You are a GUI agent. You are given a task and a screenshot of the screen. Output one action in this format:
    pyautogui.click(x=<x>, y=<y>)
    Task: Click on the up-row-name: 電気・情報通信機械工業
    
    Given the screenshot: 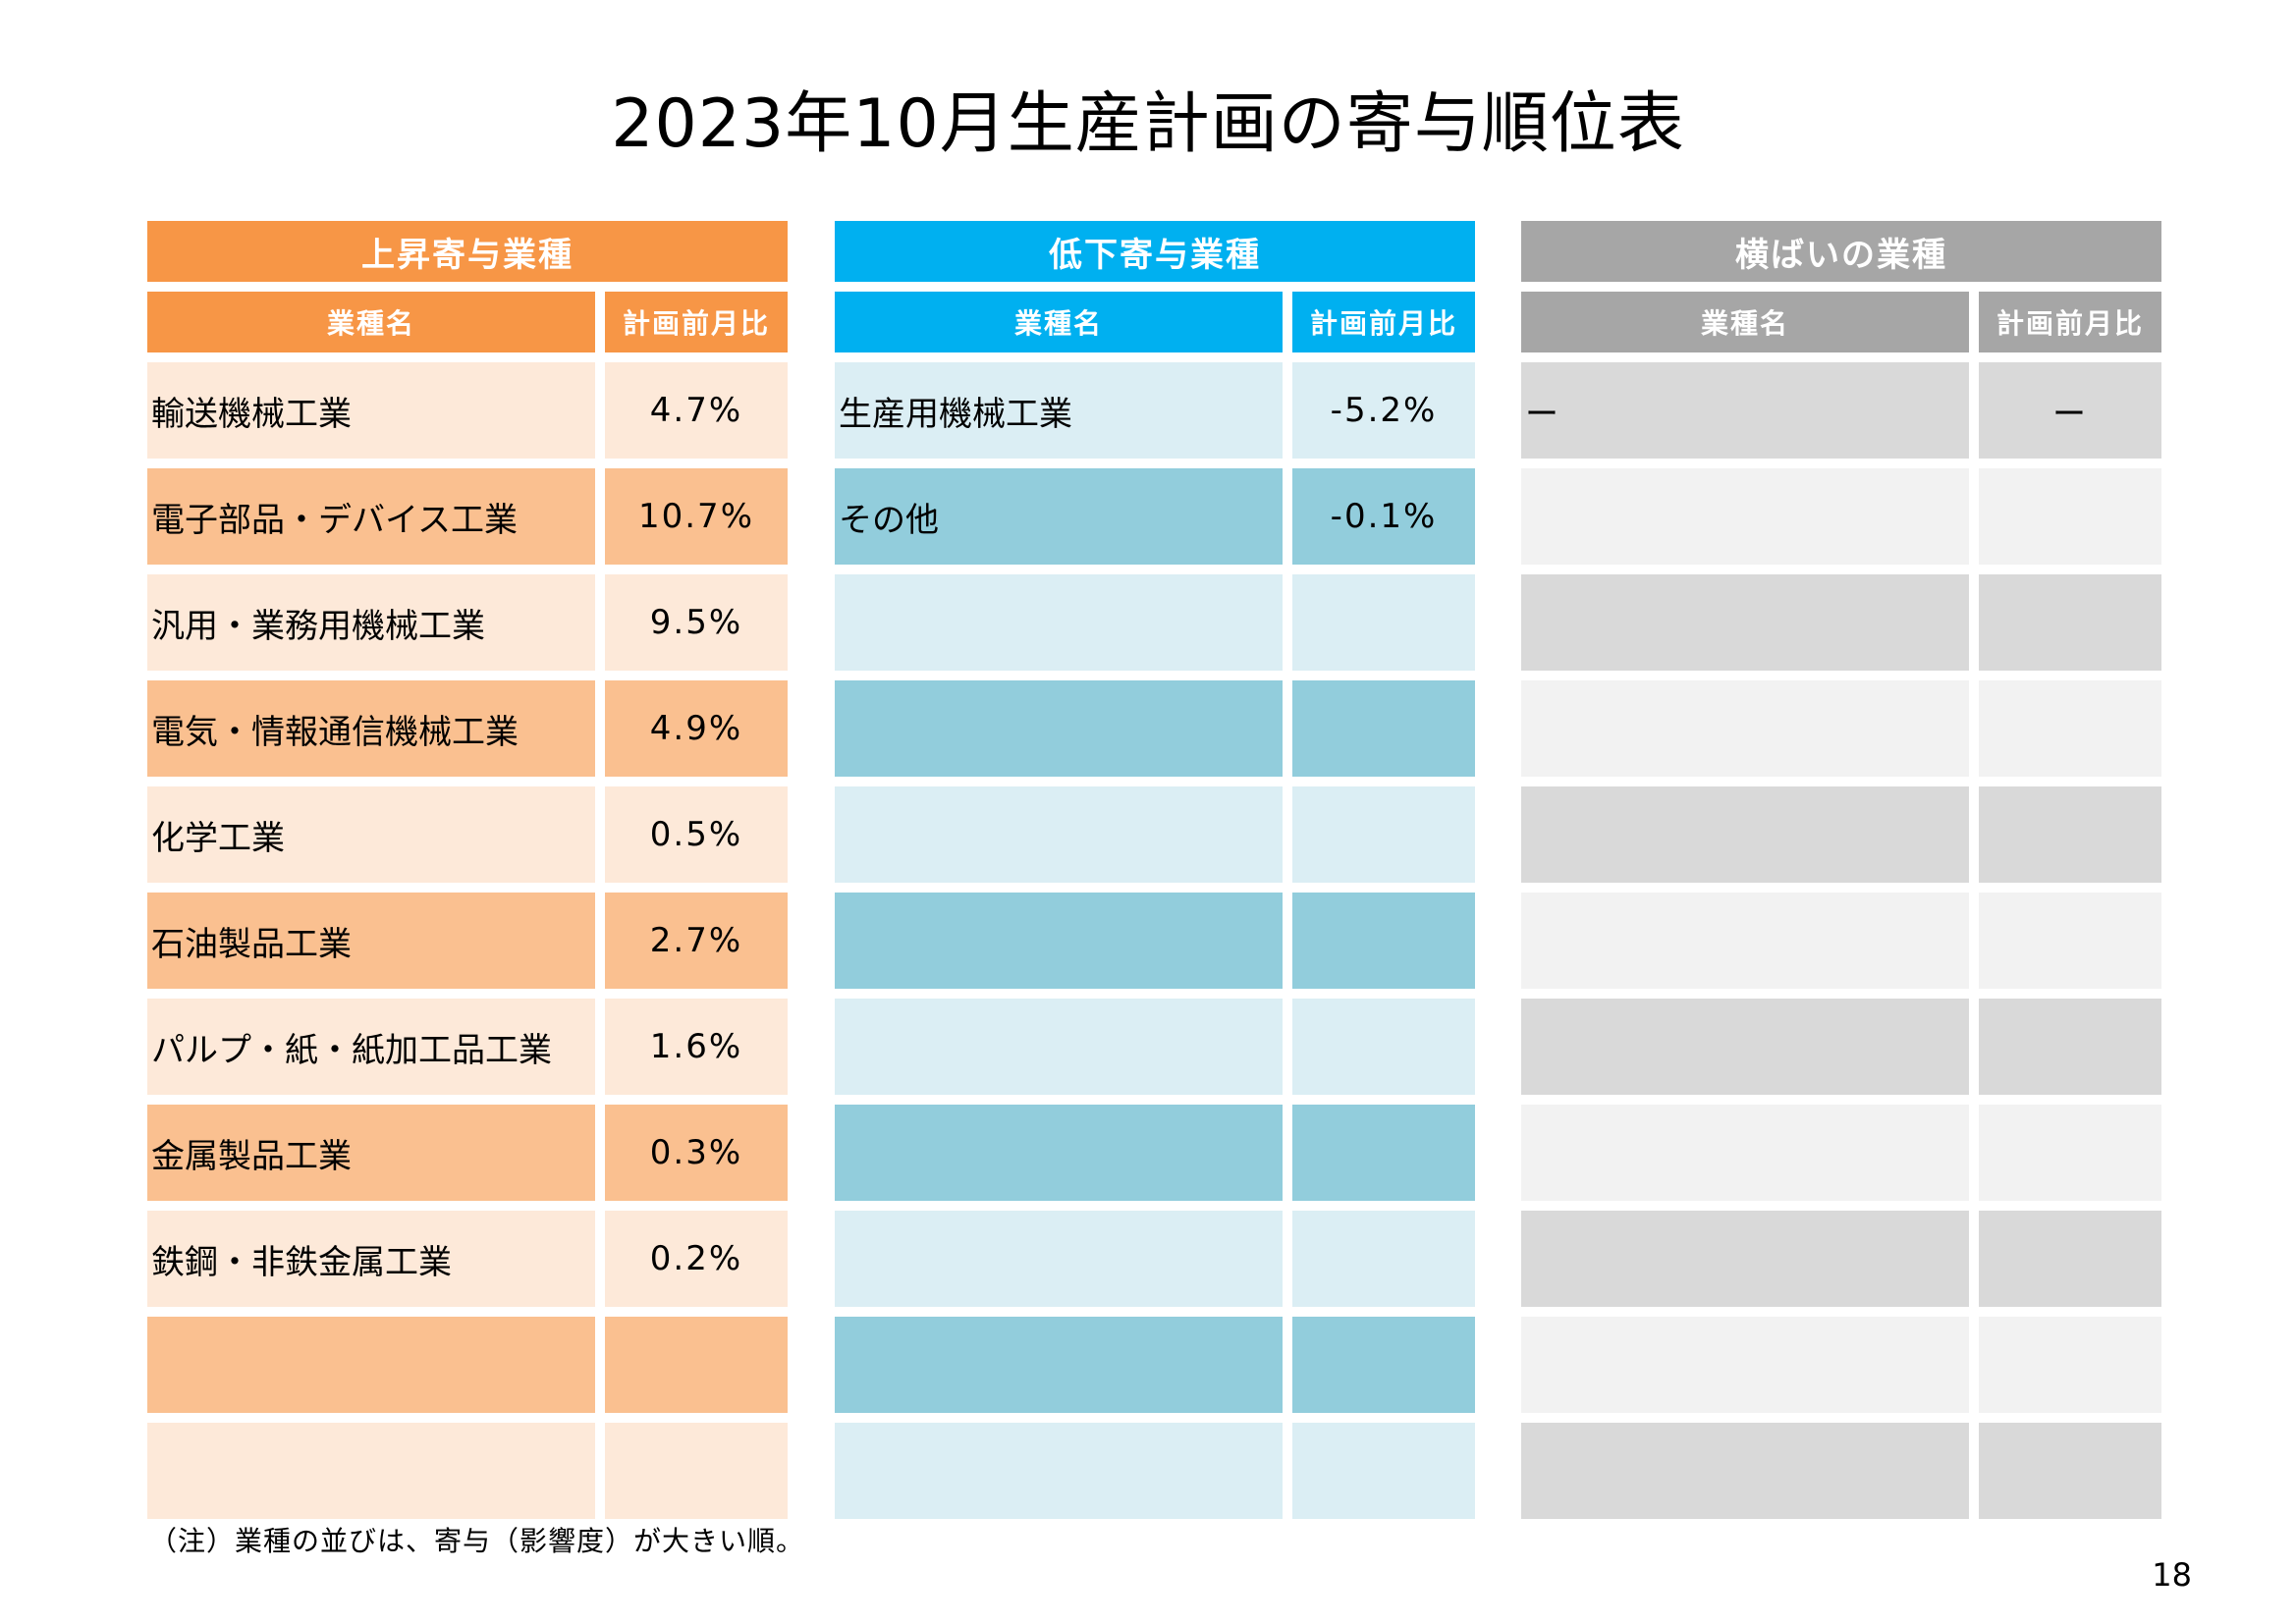 What is the action you would take?
    pyautogui.click(x=371, y=728)
    